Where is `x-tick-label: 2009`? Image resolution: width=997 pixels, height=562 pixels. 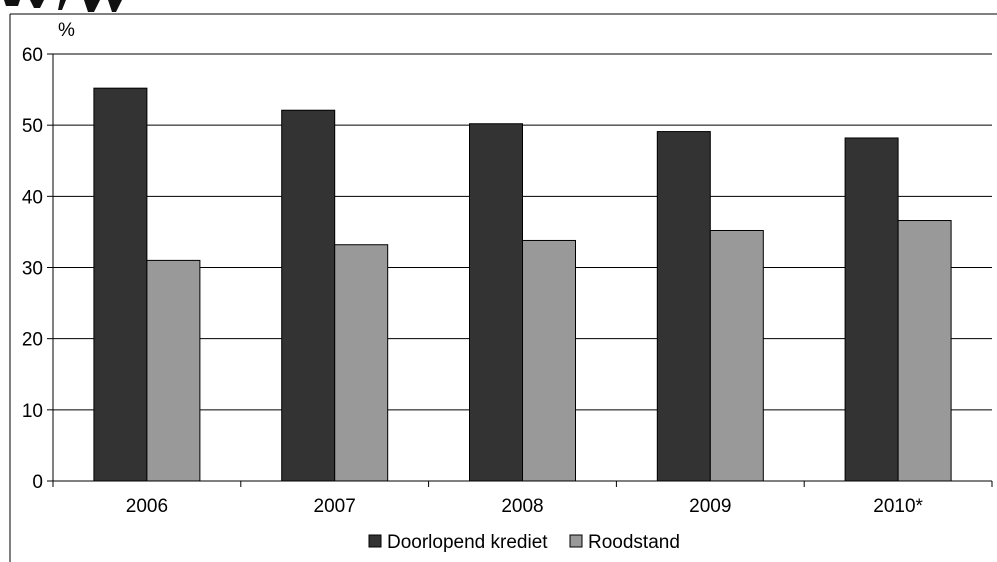 x-tick-label: 2009 is located at coordinates (710, 506).